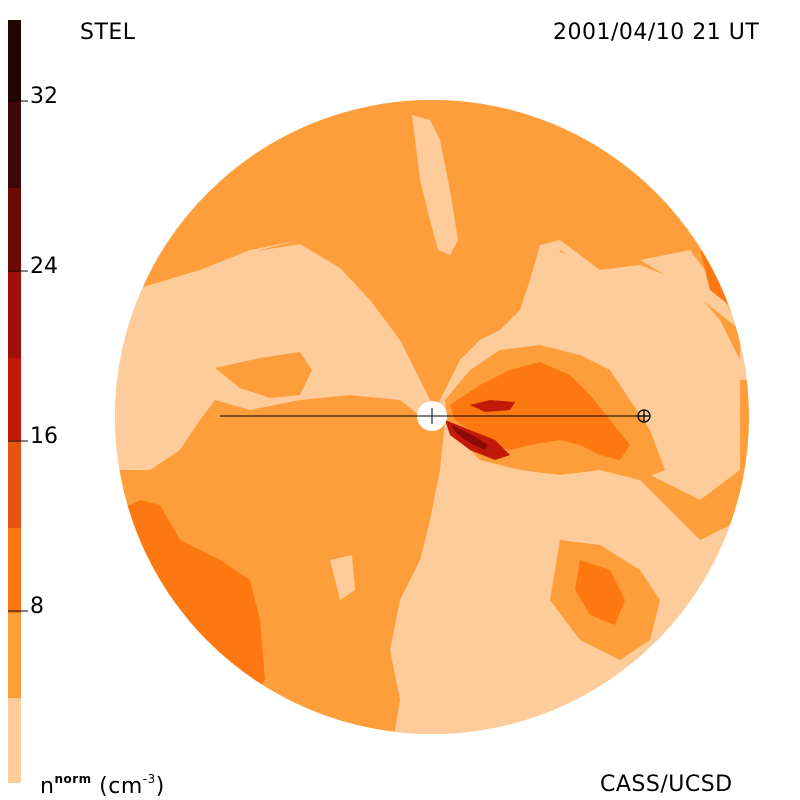 Image resolution: width=800 pixels, height=800 pixels. What do you see at coordinates (44, 436) in the screenshot?
I see `tick-label-16: 16` at bounding box center [44, 436].